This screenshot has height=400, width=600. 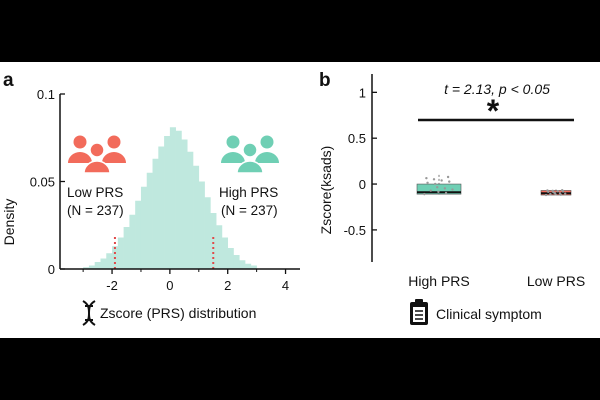 I want to click on y-tick-label: 1, so click(x=362, y=92).